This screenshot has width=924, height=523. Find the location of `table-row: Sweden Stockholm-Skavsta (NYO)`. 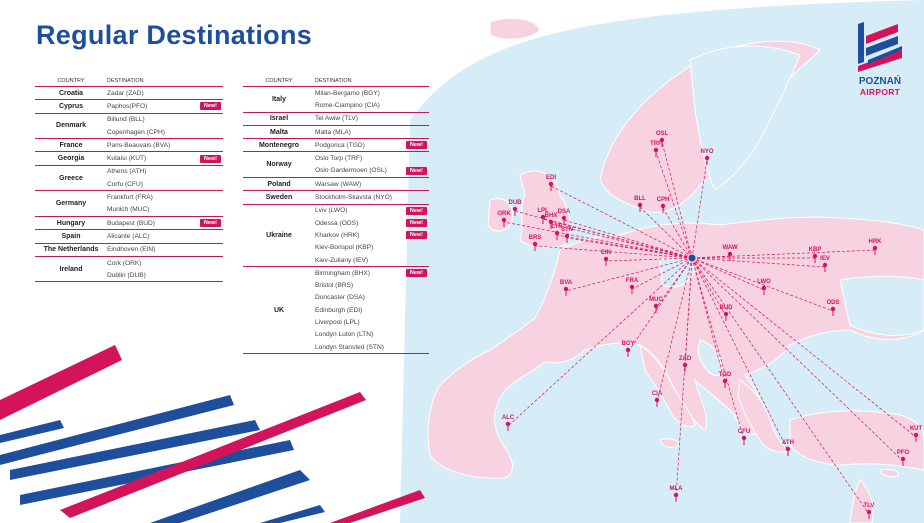

table-row: Sweden Stockholm-Skavsta (NYO) is located at coordinates (336, 198).